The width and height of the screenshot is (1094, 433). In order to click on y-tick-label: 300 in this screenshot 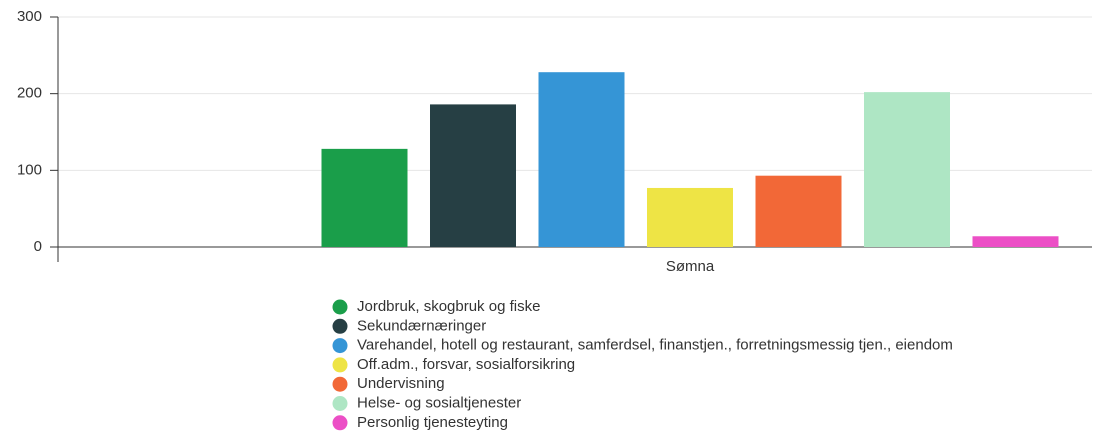, I will do `click(29, 16)`.